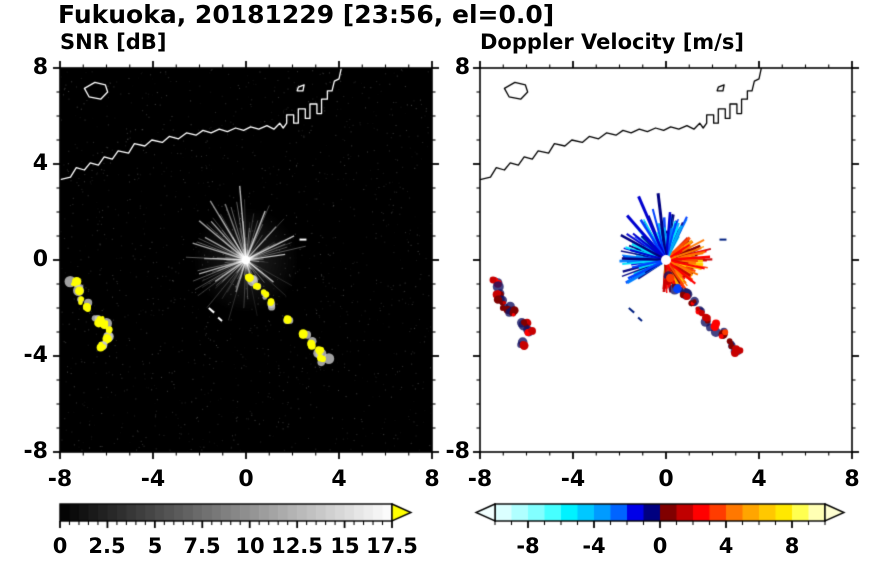 The height and width of the screenshot is (570, 870). Describe the element at coordinates (40, 163) in the screenshot. I see `y-tick-label: 4` at that location.